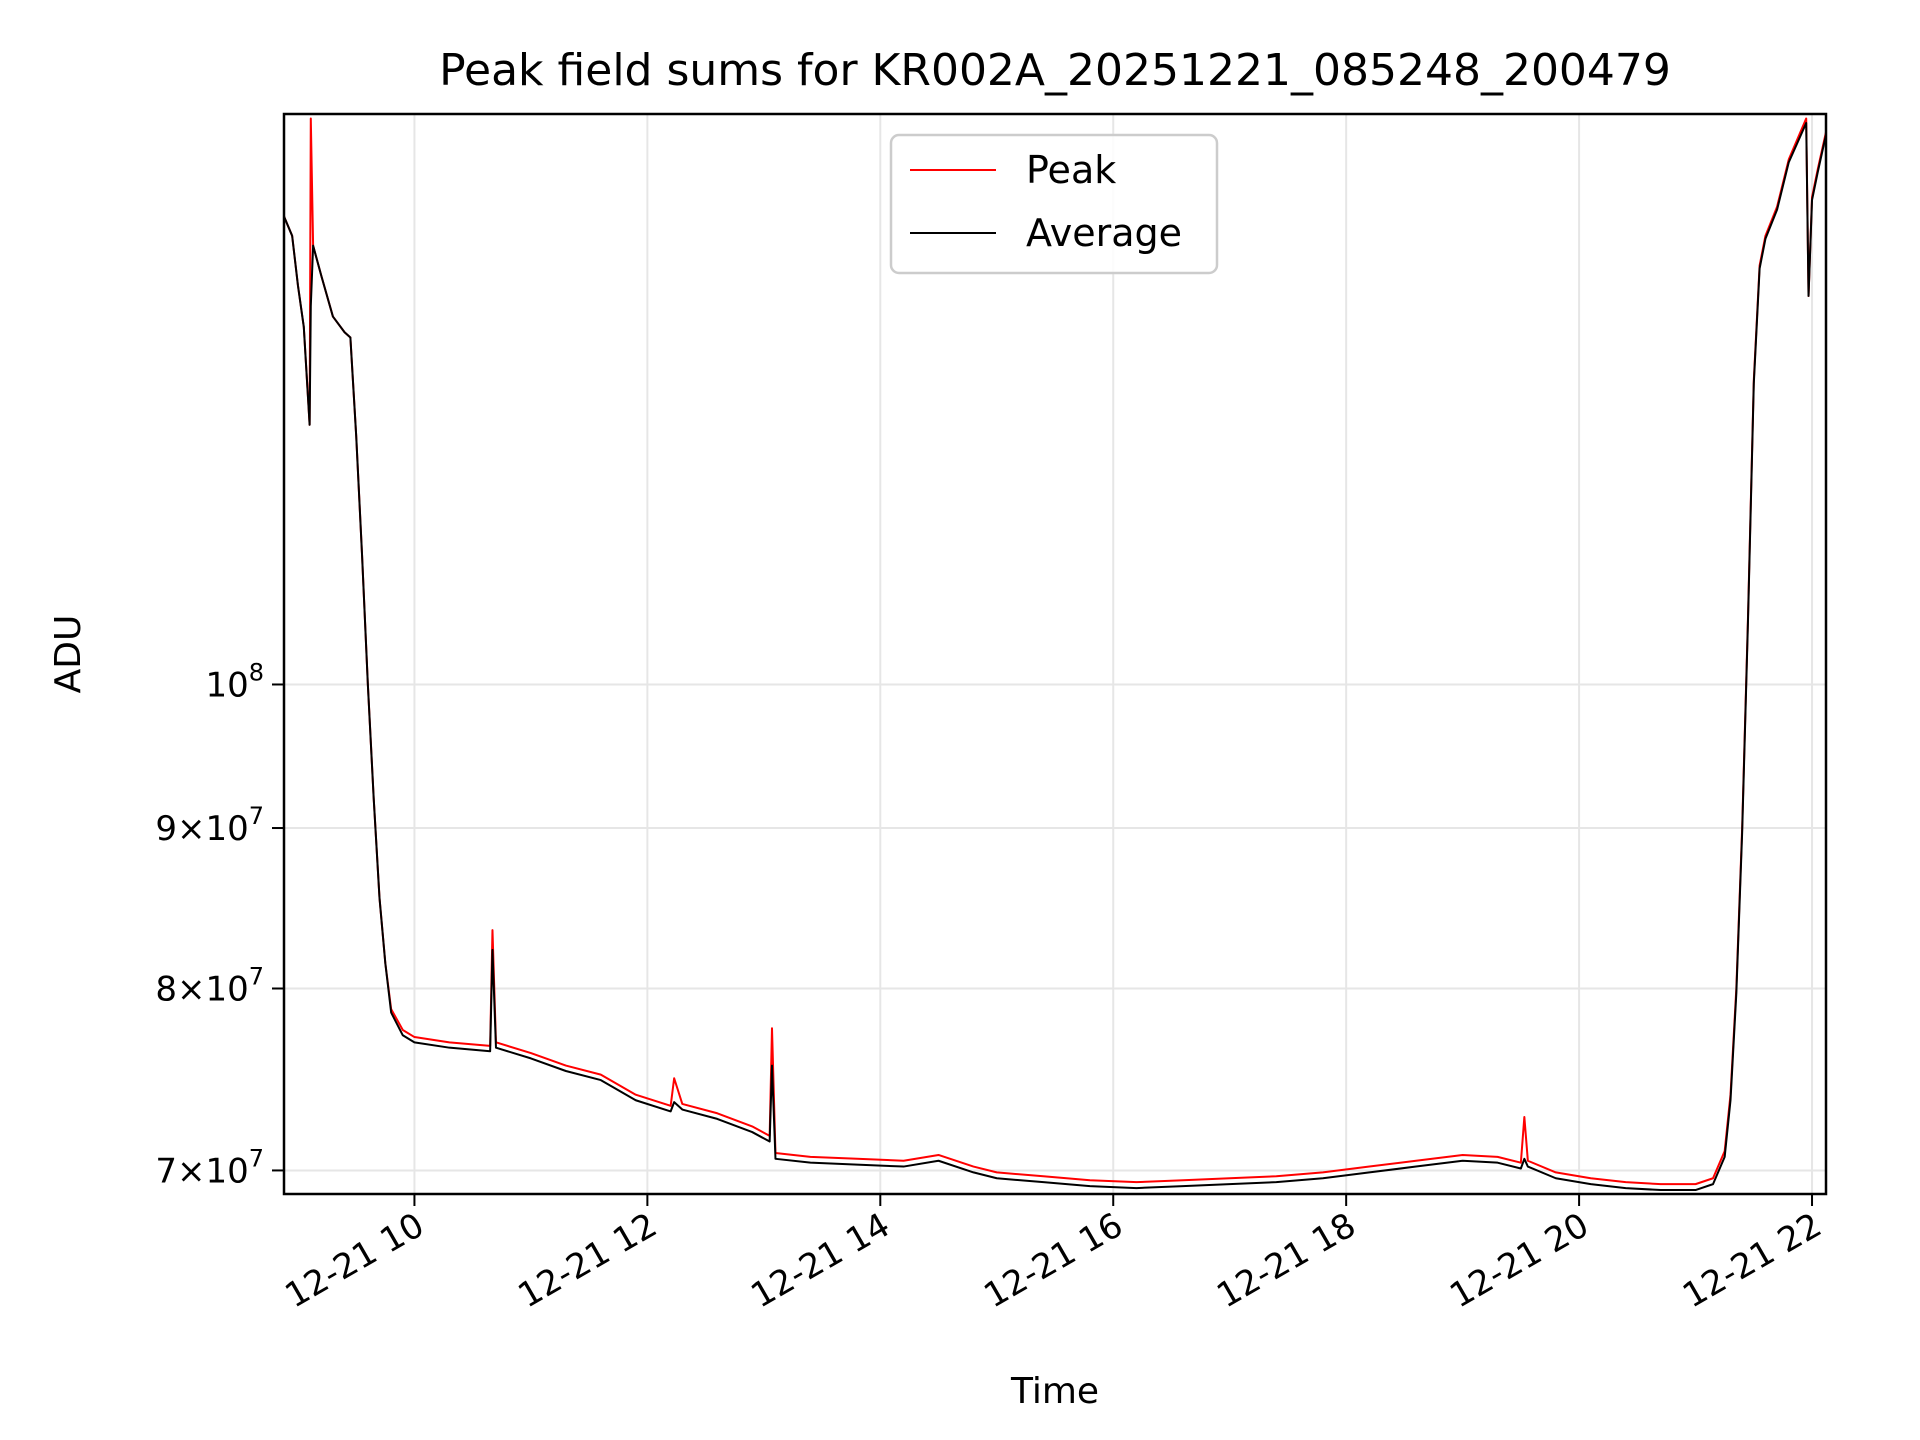 Image resolution: width=1920 pixels, height=1440 pixels. I want to click on legend: Peak Average, so click(1054, 204).